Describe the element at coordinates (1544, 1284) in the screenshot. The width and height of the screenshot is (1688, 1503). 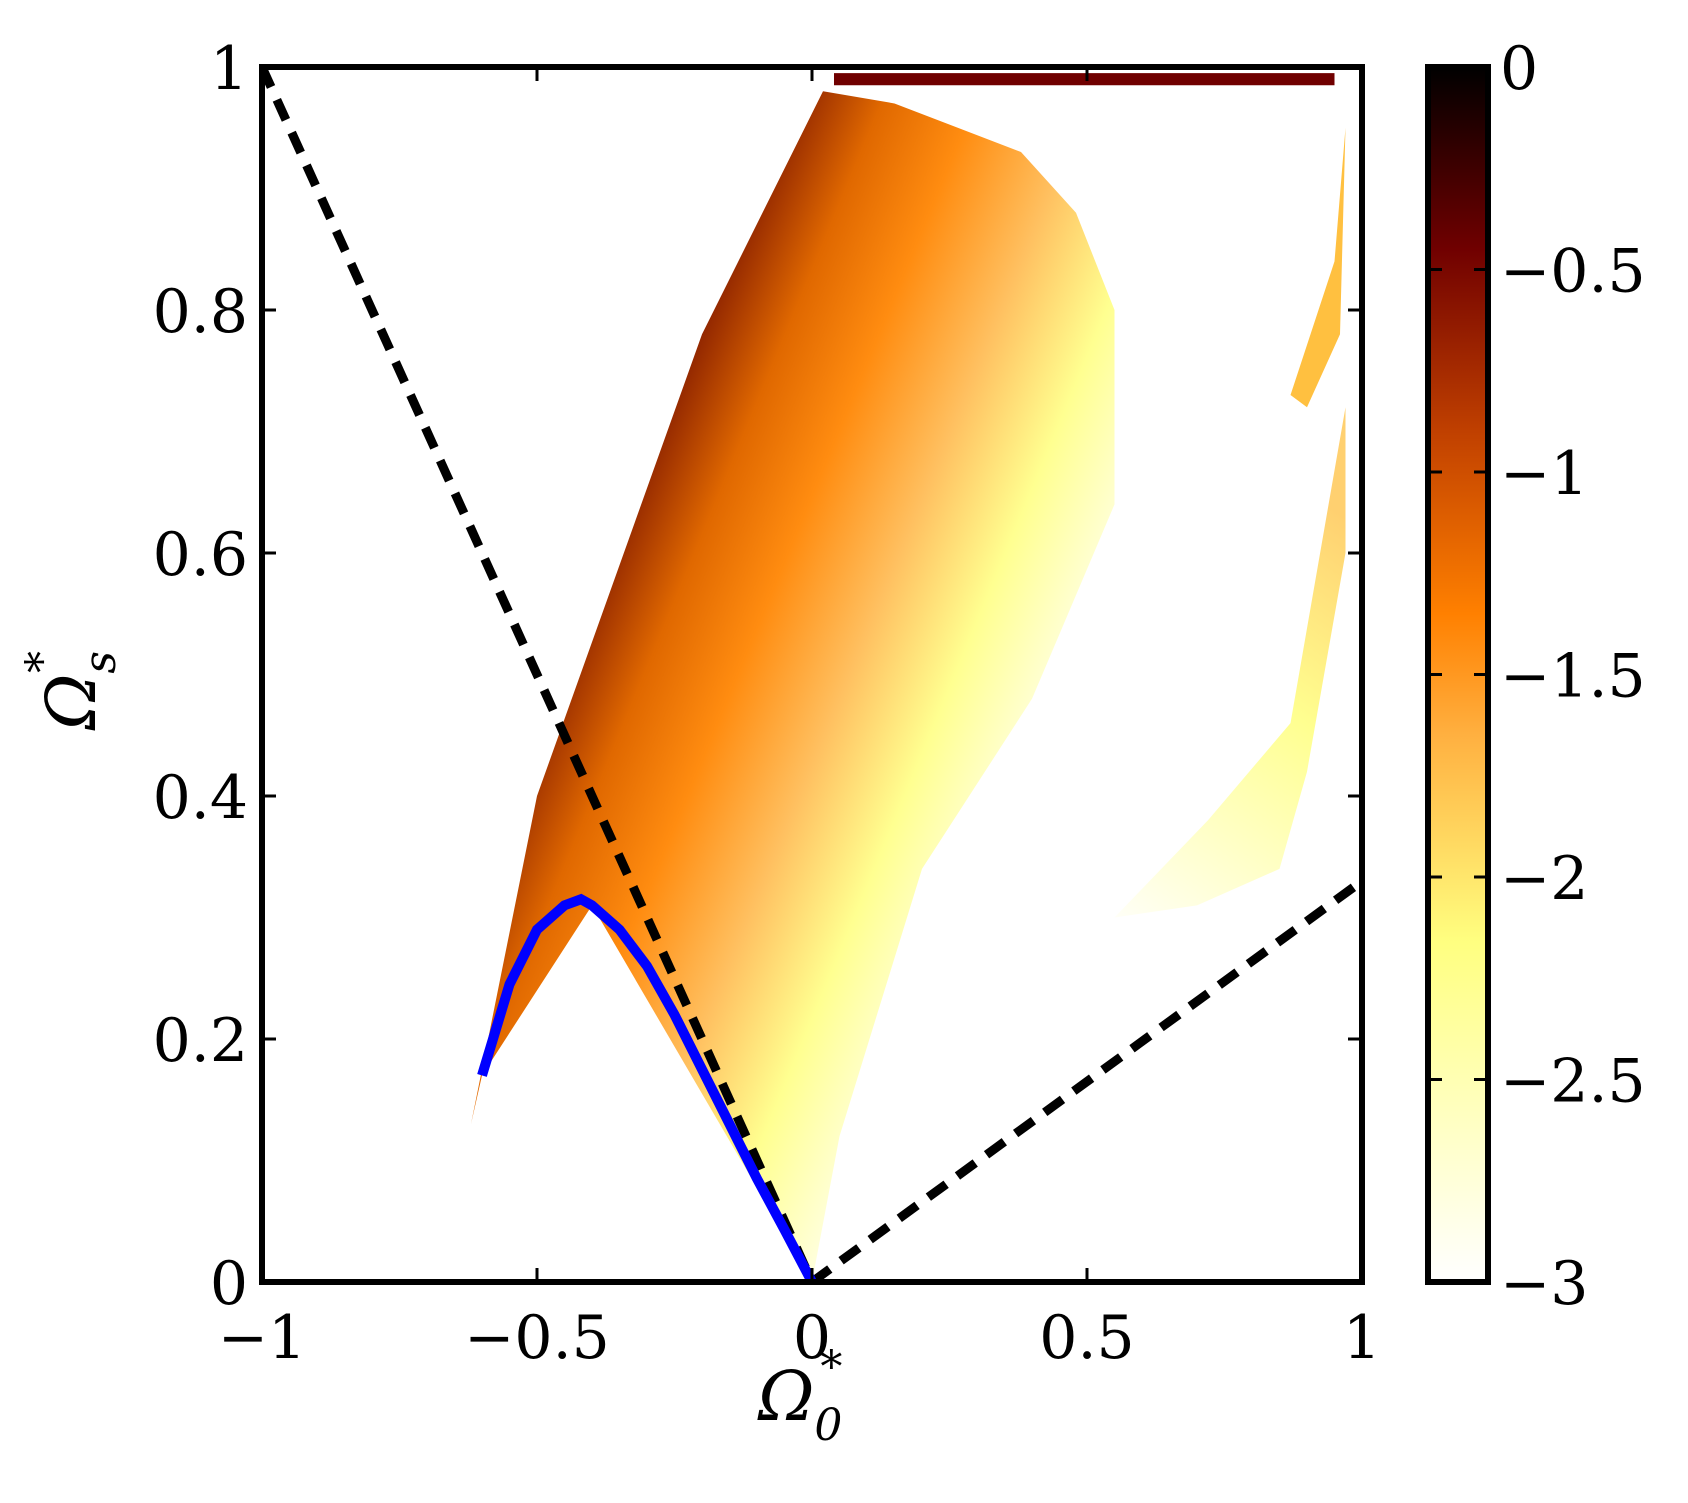
I see `colorbar-tick-label: −3` at that location.